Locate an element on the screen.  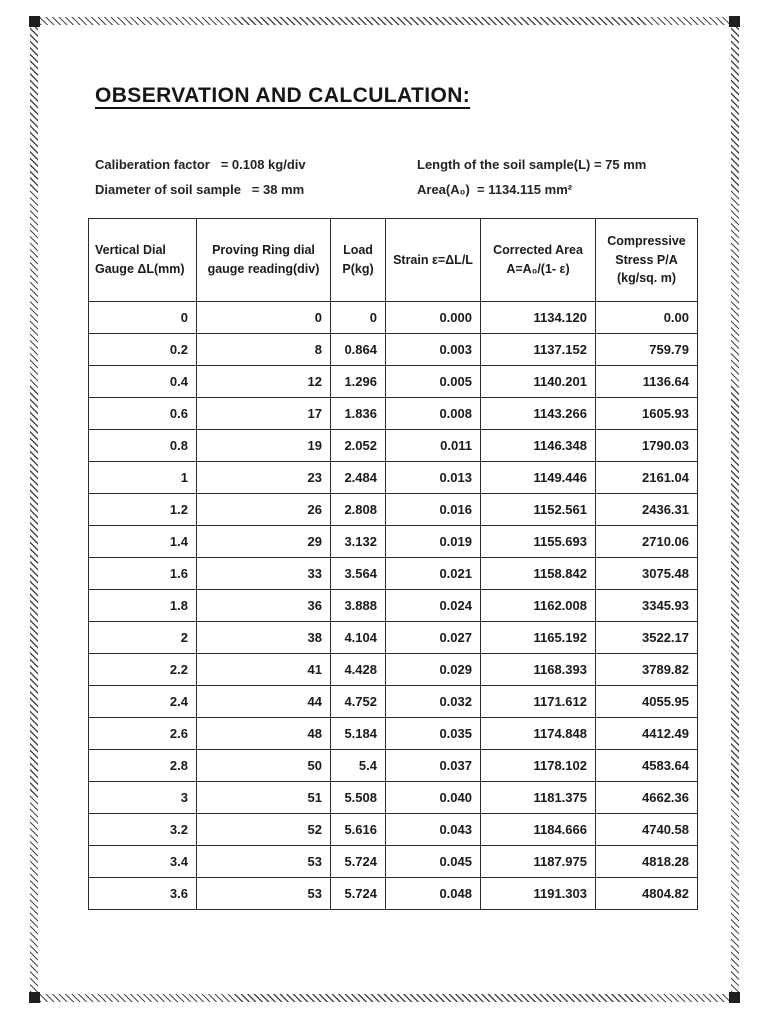
table-cell: 5.616 is located at coordinates (358, 829).